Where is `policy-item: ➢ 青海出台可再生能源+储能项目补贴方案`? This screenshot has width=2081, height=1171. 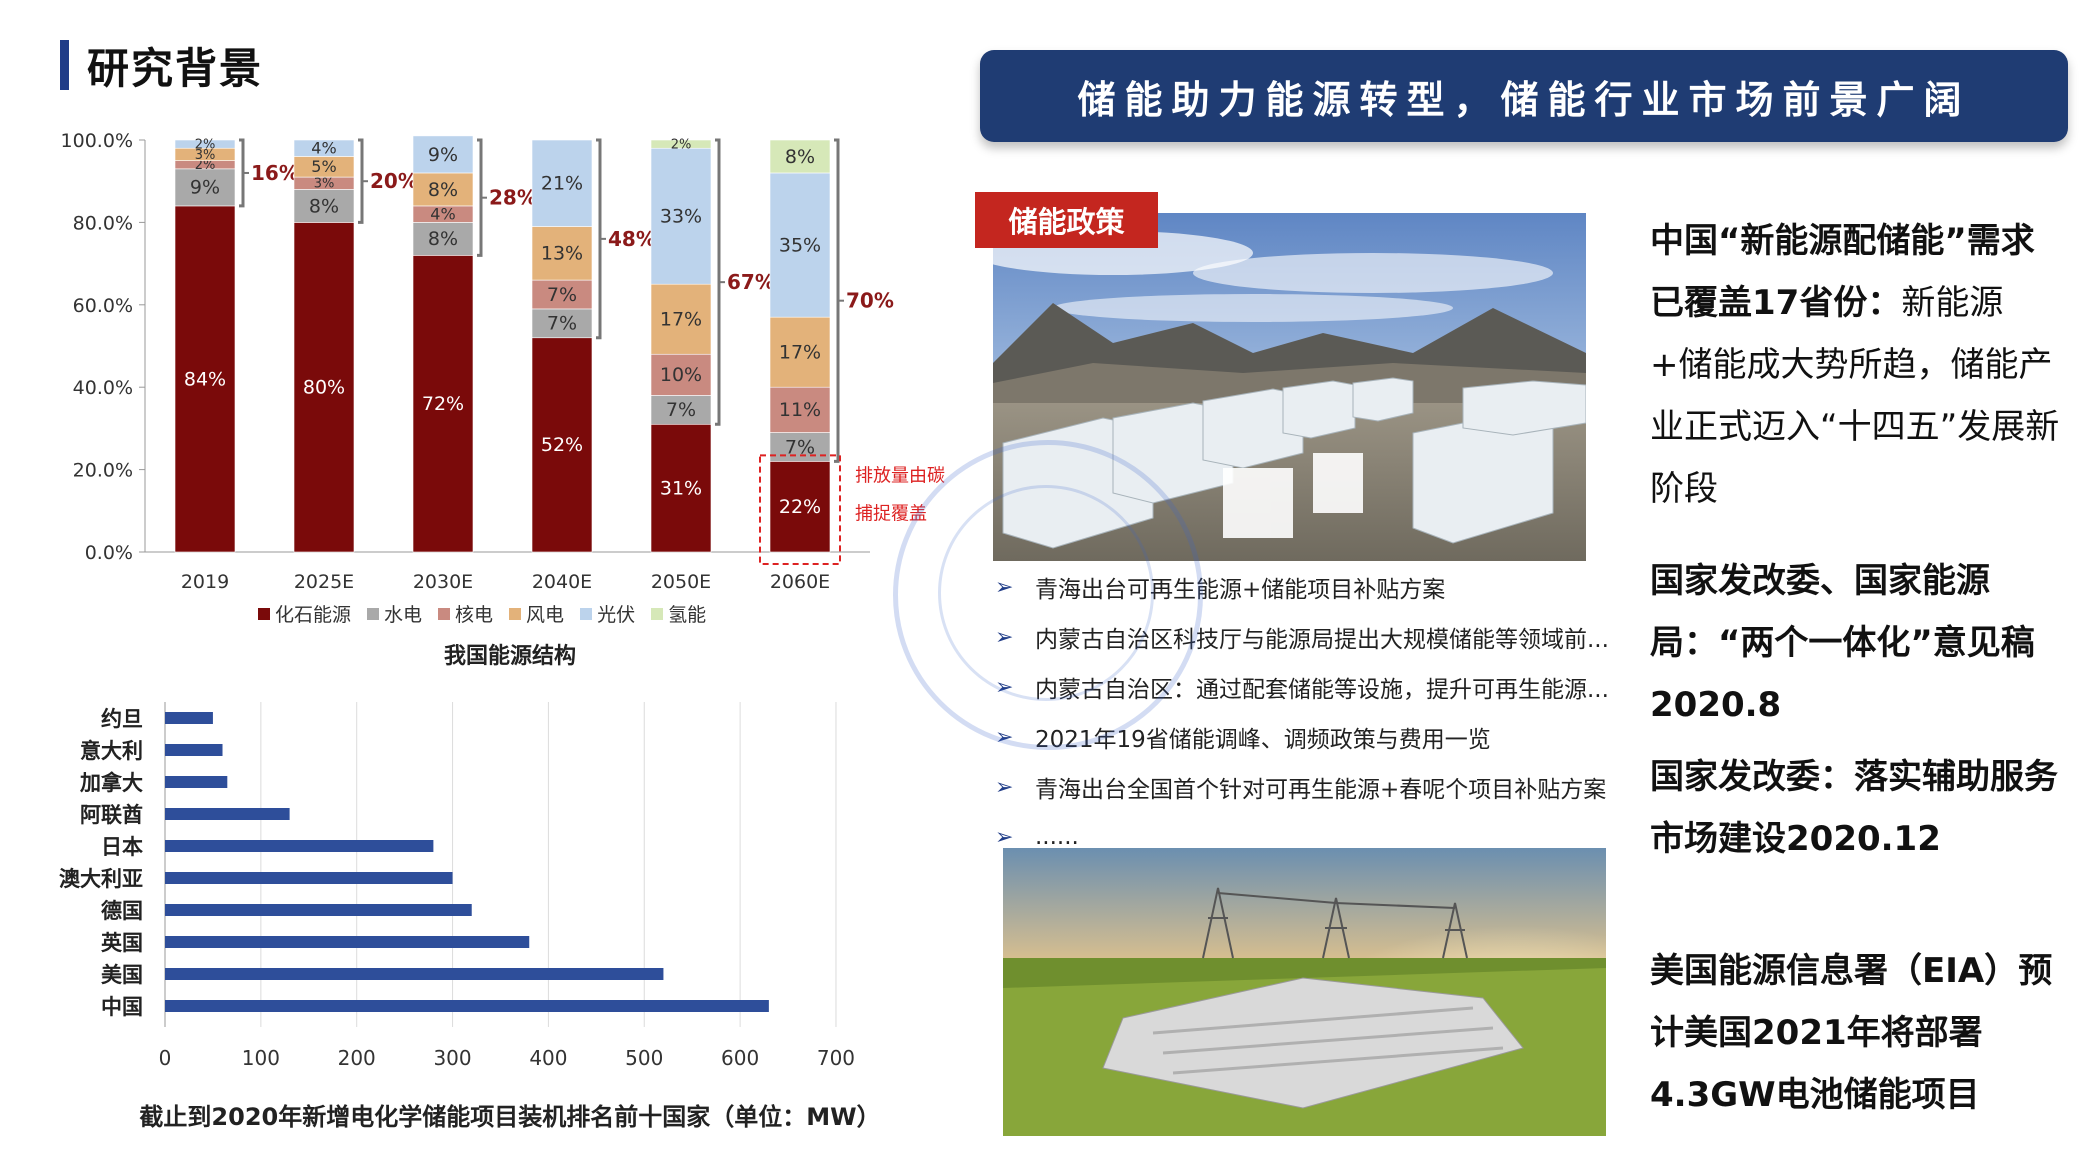 policy-item: ➢ 青海出台可再生能源+储能项目补贴方案 is located at coordinates (1315, 587).